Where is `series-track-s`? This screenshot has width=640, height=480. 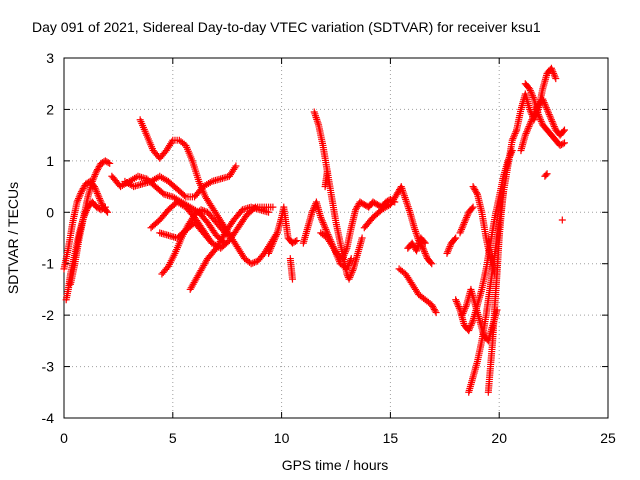
series-track-s is located at coordinates (416, 244).